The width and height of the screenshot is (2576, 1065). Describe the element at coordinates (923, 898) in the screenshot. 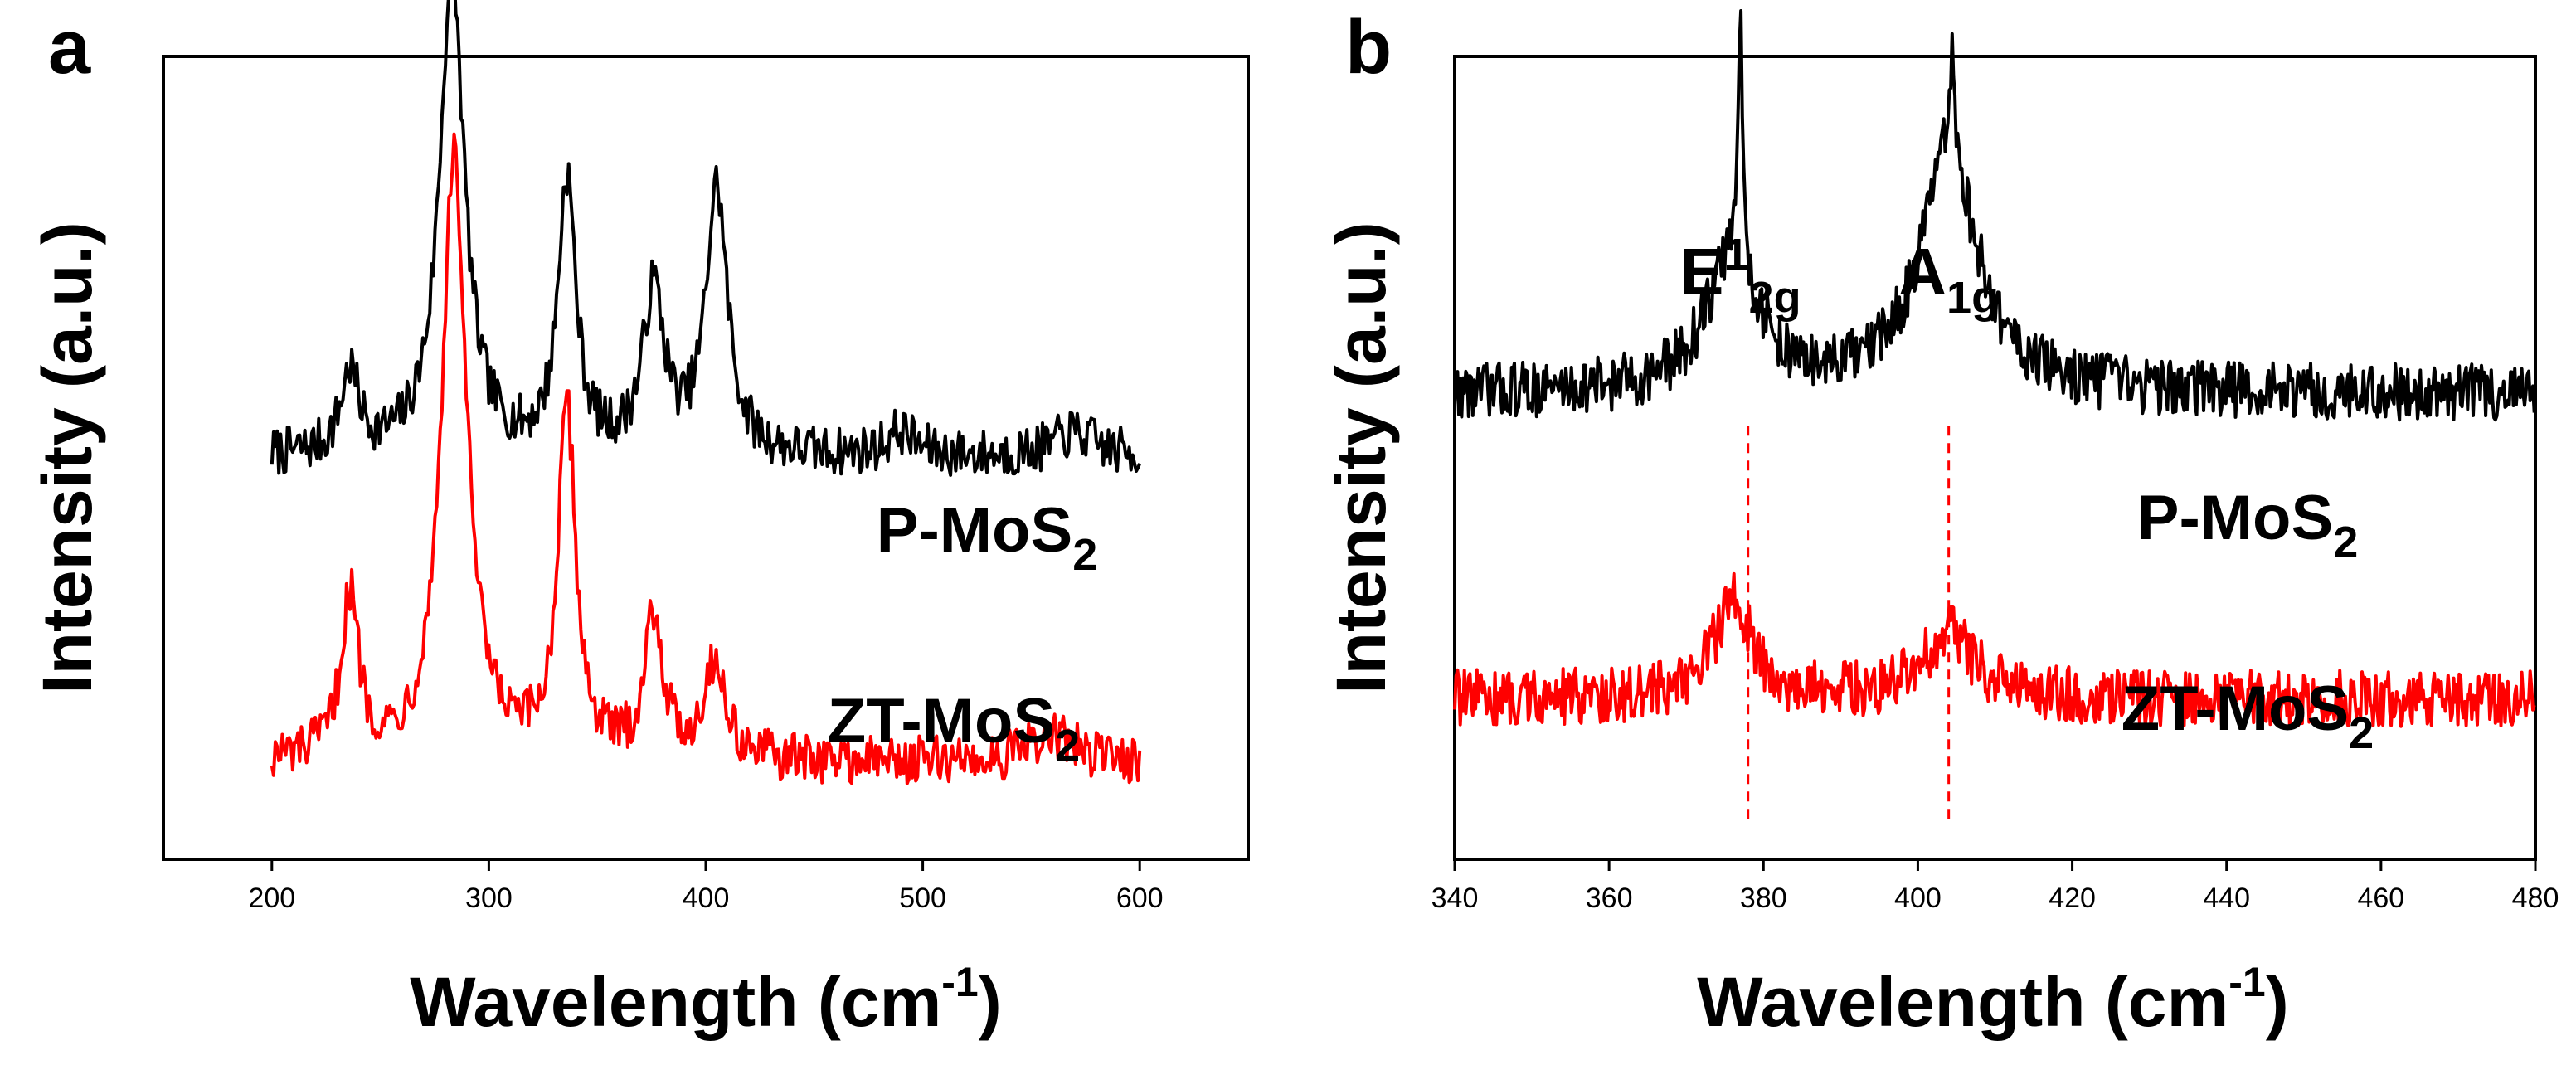

I see `panel-a-x-tick-label: 500` at that location.